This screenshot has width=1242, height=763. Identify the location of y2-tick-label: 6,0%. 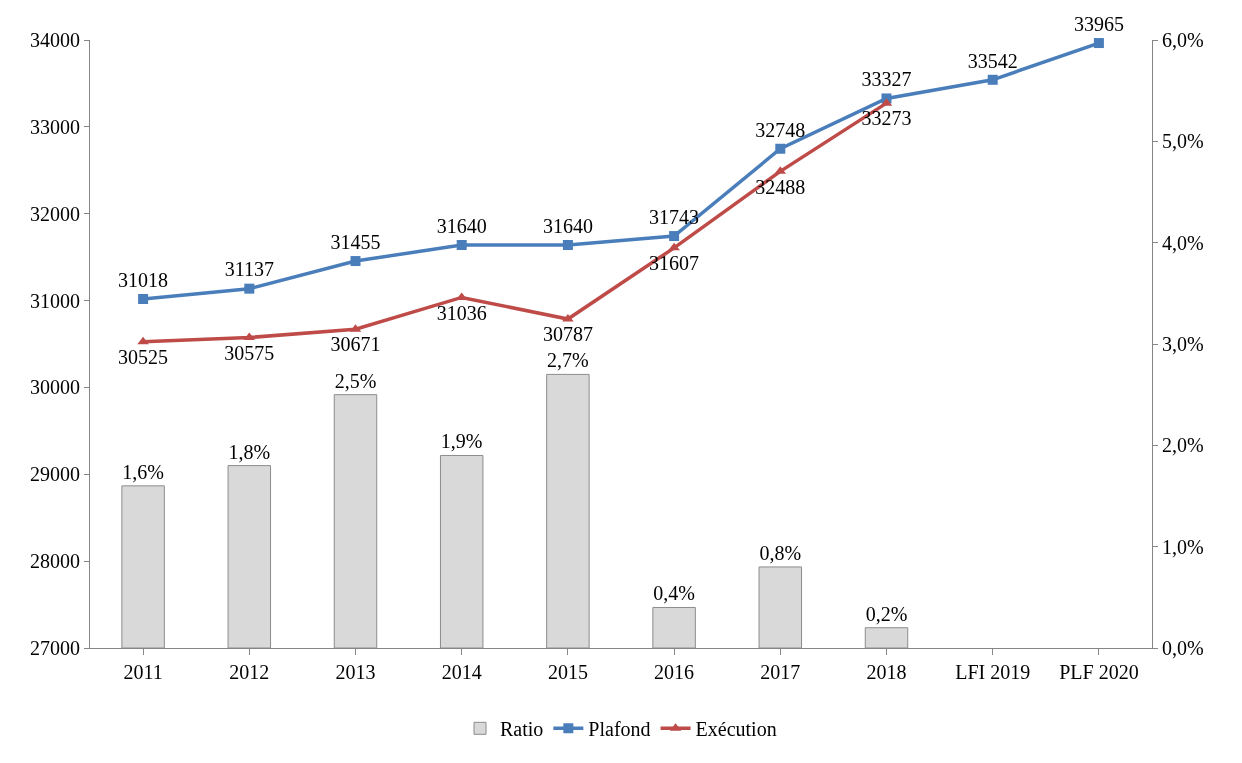
(1183, 40).